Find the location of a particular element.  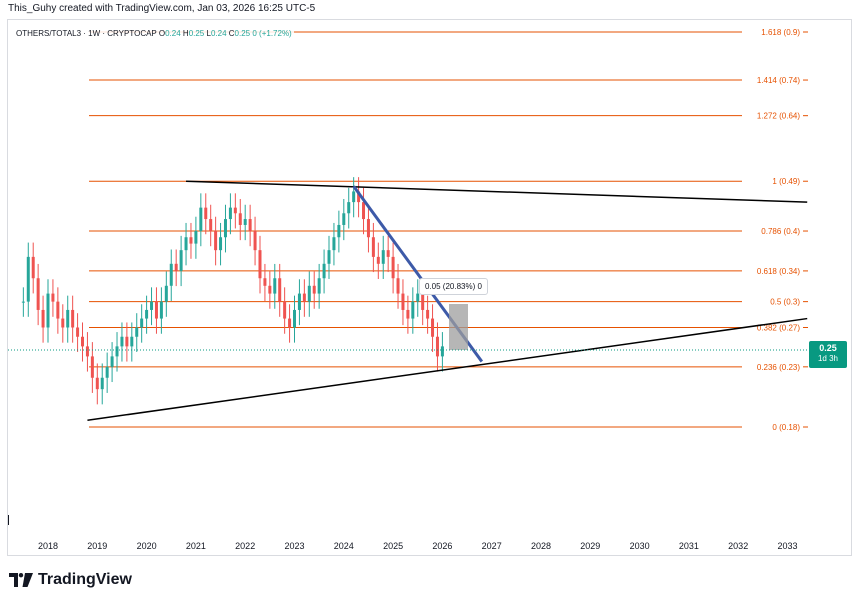

ohlc-c-label: C is located at coordinates (231, 33).